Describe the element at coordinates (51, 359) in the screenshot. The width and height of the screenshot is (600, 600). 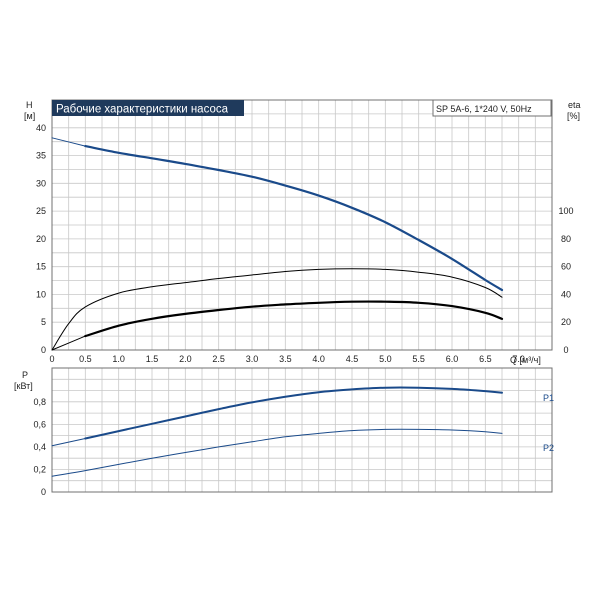
I see `x-tick-label: 0` at that location.